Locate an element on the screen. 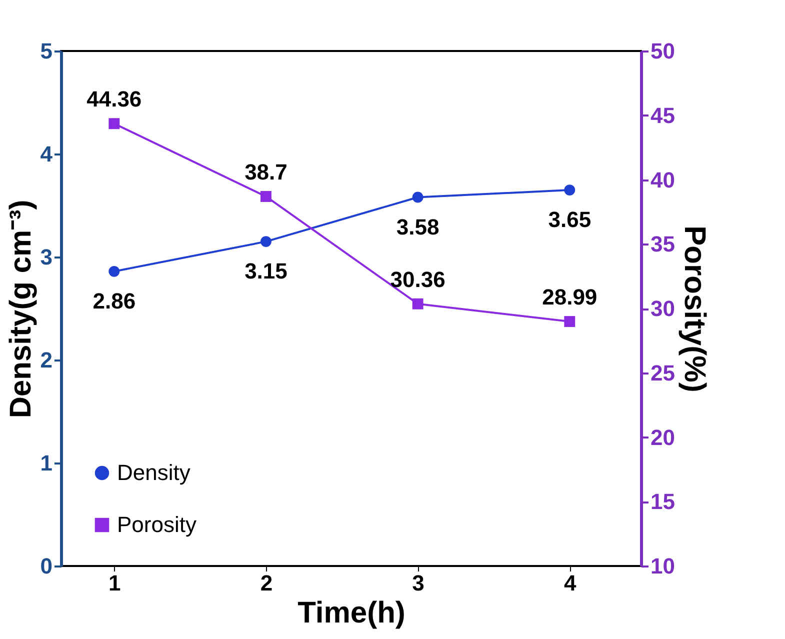  y2-axis-title: Porosity(%) is located at coordinates (694, 309).